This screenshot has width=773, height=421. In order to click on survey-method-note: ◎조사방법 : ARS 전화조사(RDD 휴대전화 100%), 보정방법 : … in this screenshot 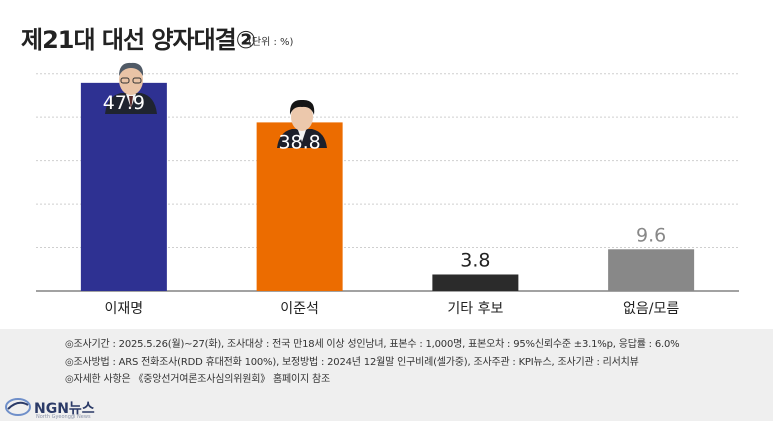, I will do `click(352, 362)`.